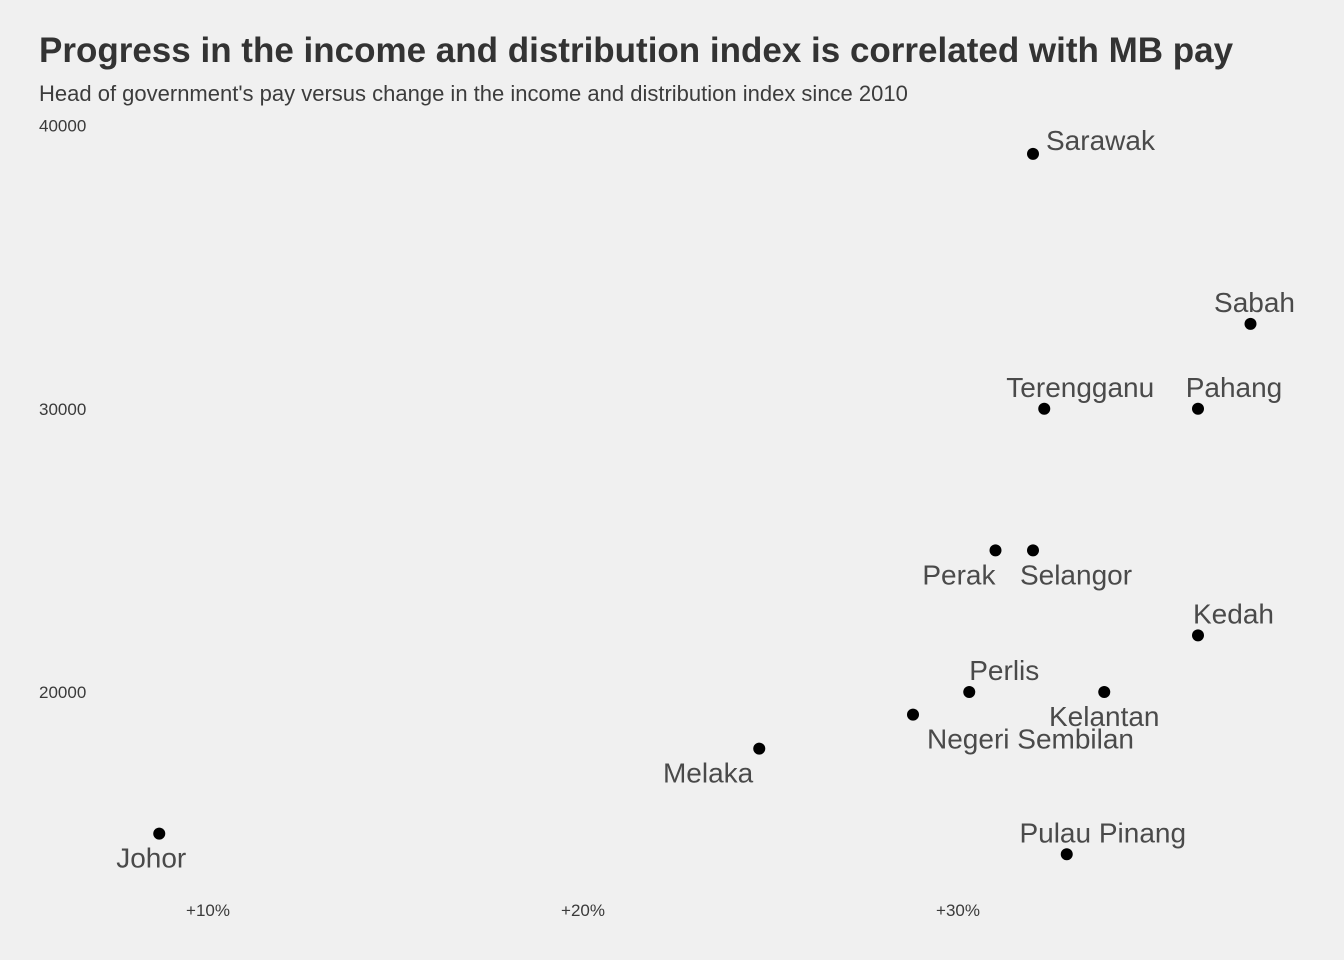  I want to click on x-tick-label: +20%, so click(583, 910).